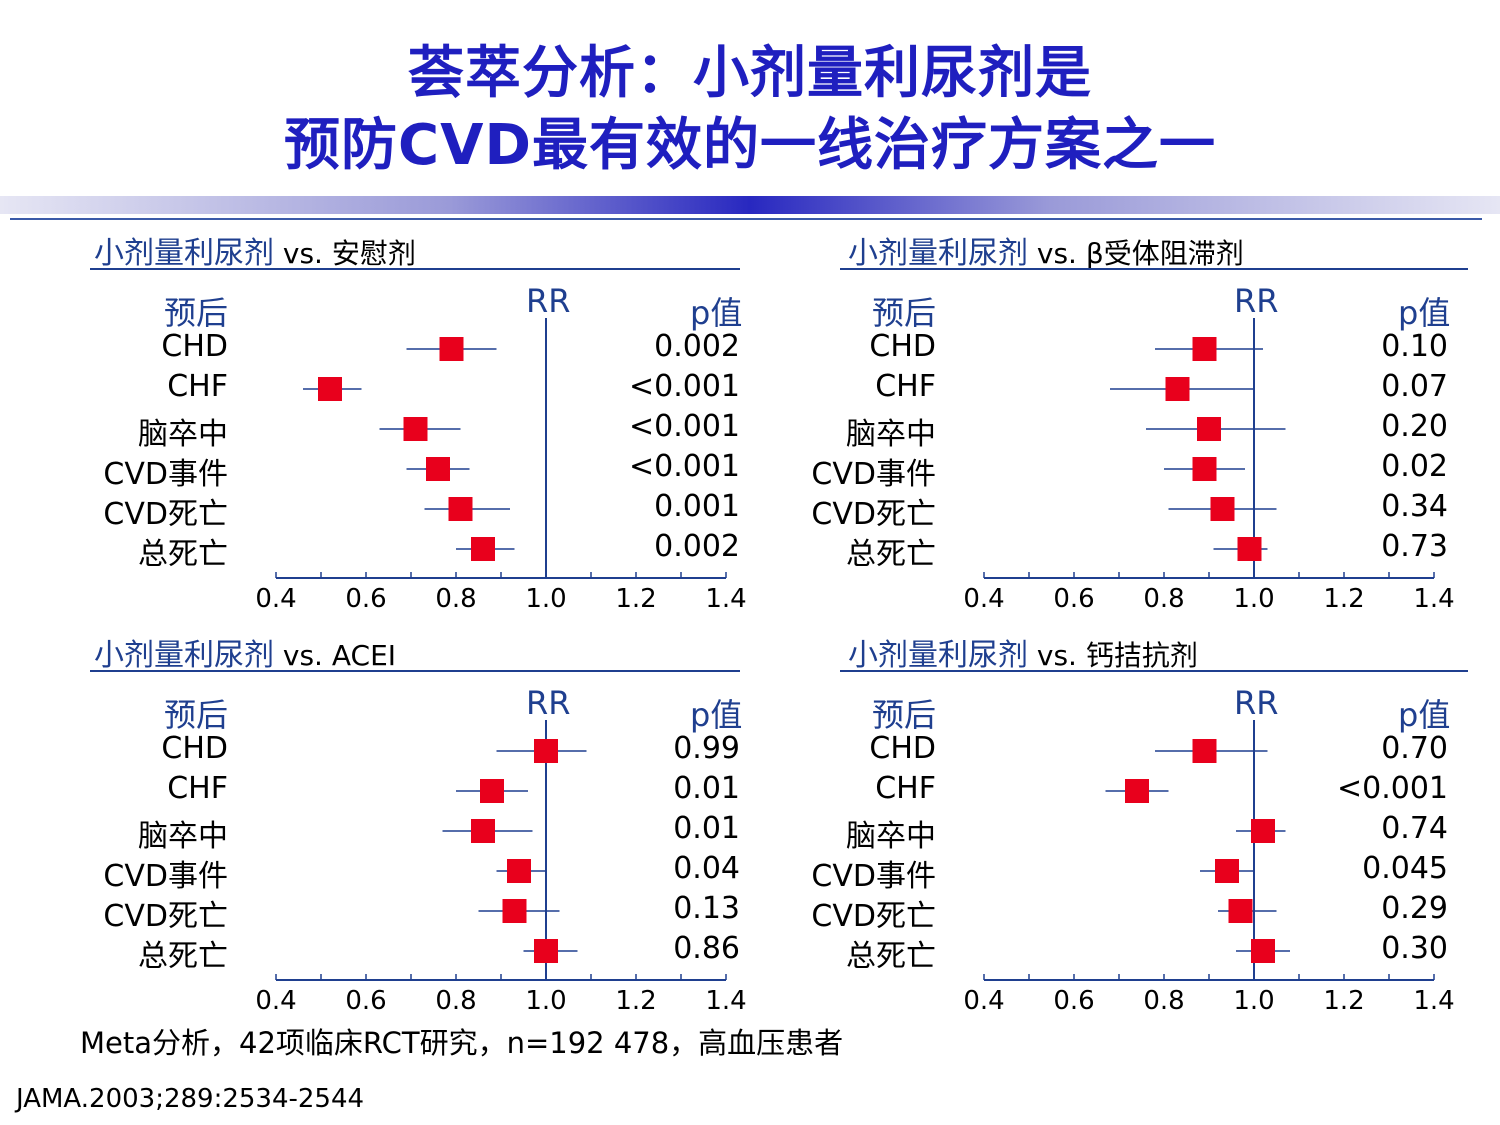  I want to click on p-value: 0.02, so click(1414, 466).